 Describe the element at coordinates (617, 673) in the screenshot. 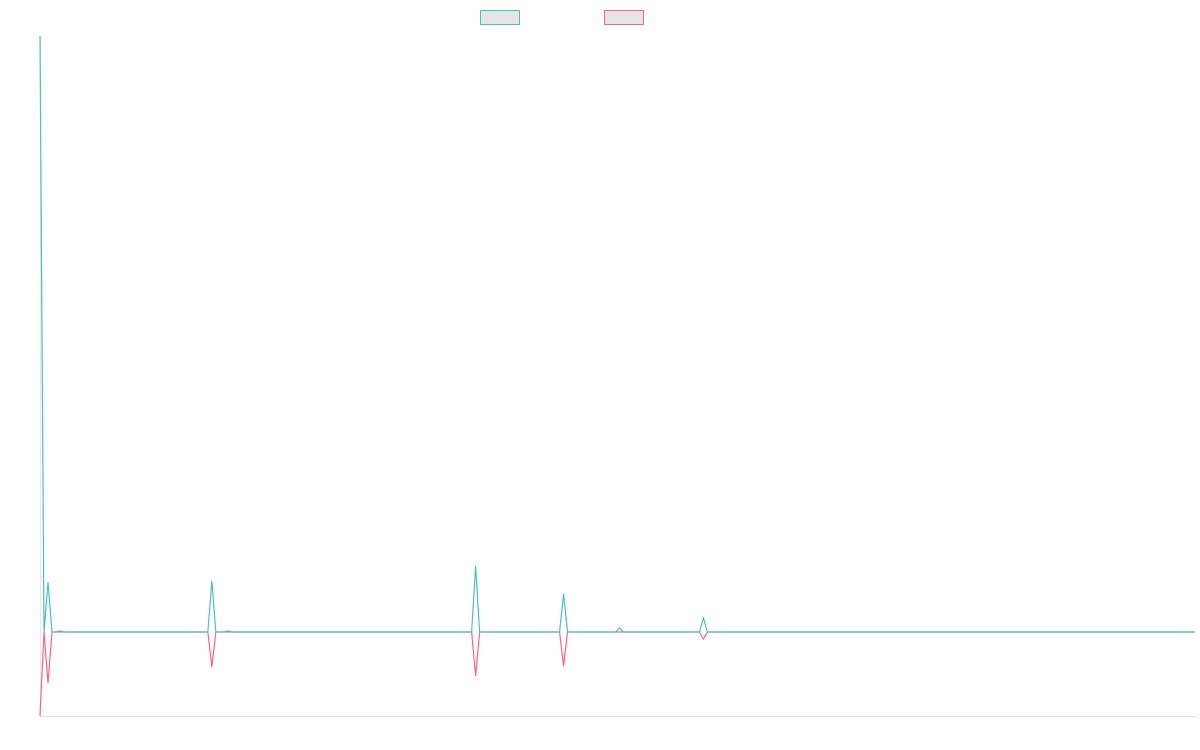

I see `series-b-line` at that location.